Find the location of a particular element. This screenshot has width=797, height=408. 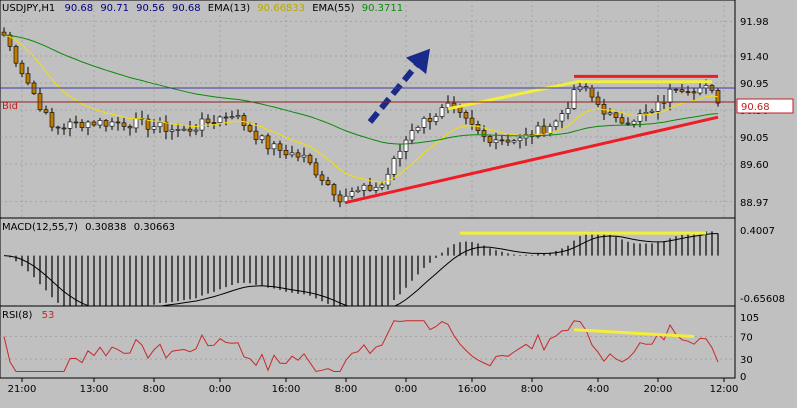

rsi-tick-label: 105 is located at coordinates (749, 318).